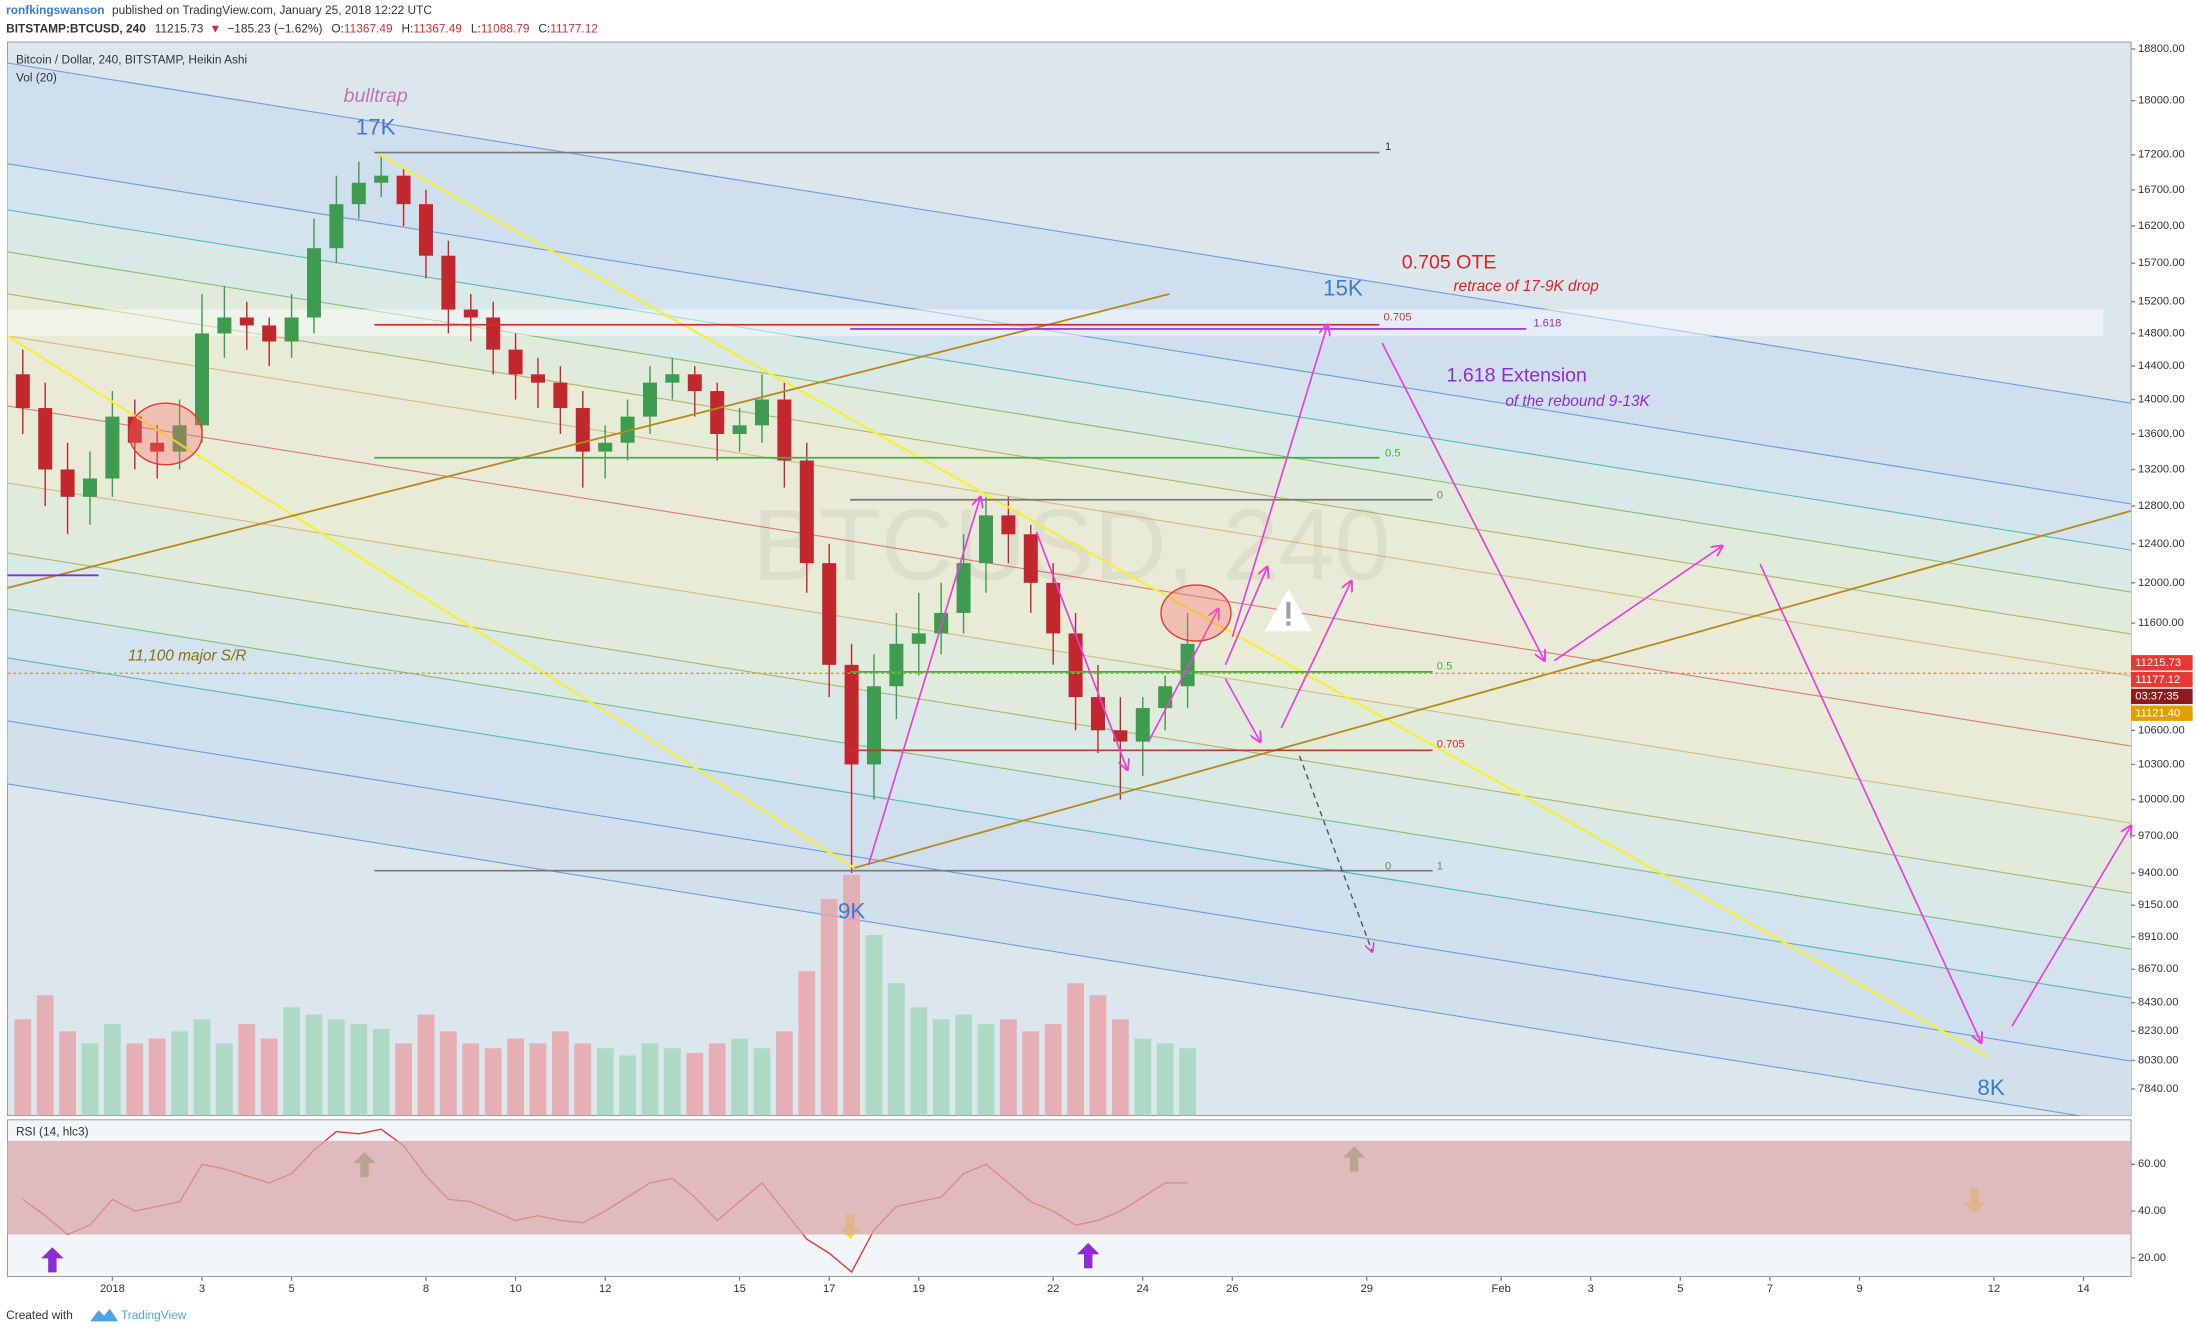 This screenshot has height=1334, width=2196. What do you see at coordinates (515, 1289) in the screenshot?
I see `x-tick-label: 10` at bounding box center [515, 1289].